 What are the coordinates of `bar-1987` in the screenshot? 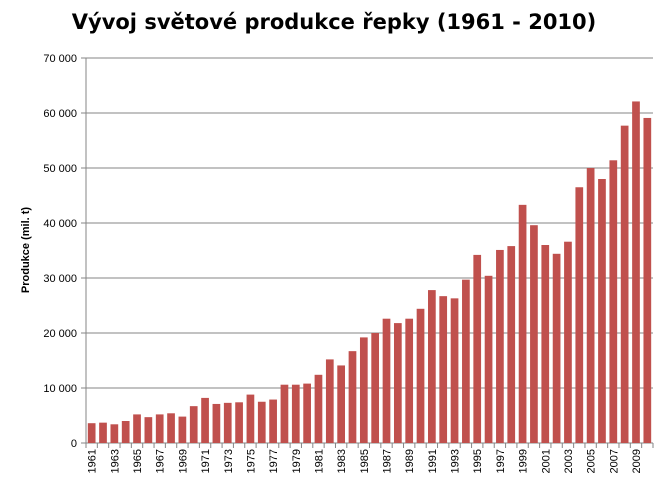 It's located at (386, 380).